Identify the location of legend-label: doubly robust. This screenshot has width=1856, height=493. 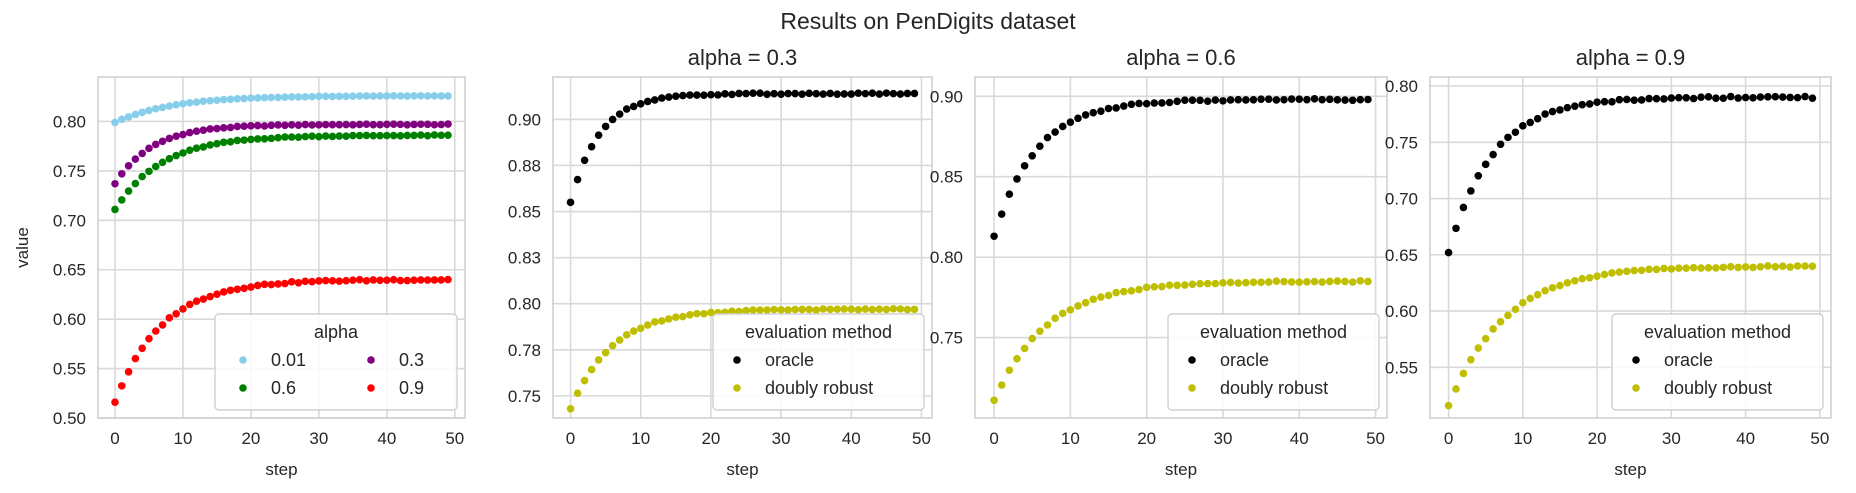
(1718, 388).